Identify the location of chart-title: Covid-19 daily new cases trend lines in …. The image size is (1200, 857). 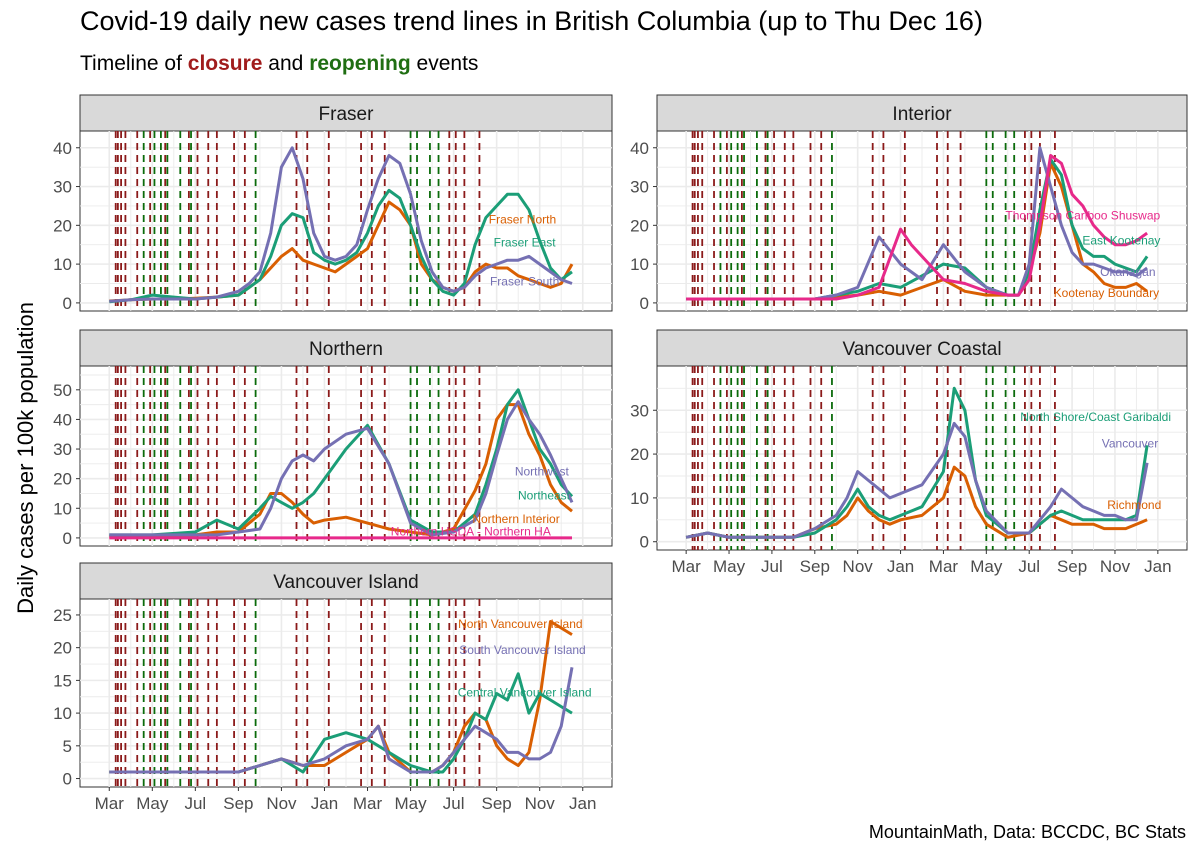
(531, 21).